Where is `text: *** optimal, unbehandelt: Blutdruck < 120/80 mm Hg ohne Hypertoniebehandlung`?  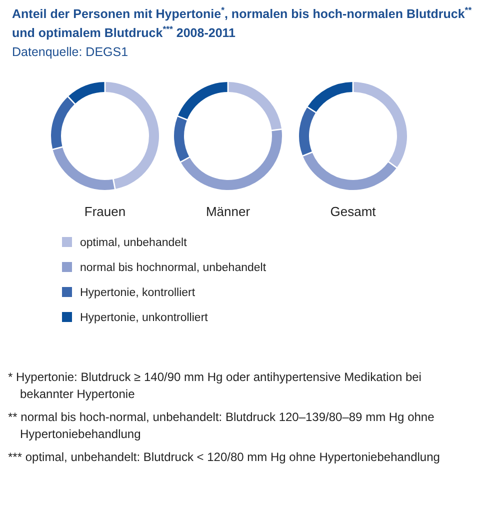
text: *** optimal, unbehandelt: Blutdruck < 120/80 mm Hg ohne Hypertoniebehandlung is located at coordinates (224, 457).